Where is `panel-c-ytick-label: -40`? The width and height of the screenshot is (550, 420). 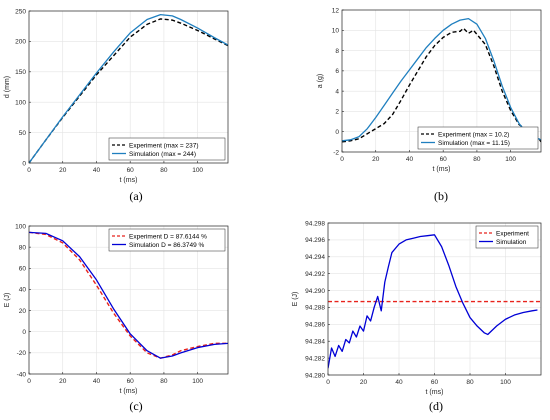 panel-c-ytick-label: -40 is located at coordinates (22, 374).